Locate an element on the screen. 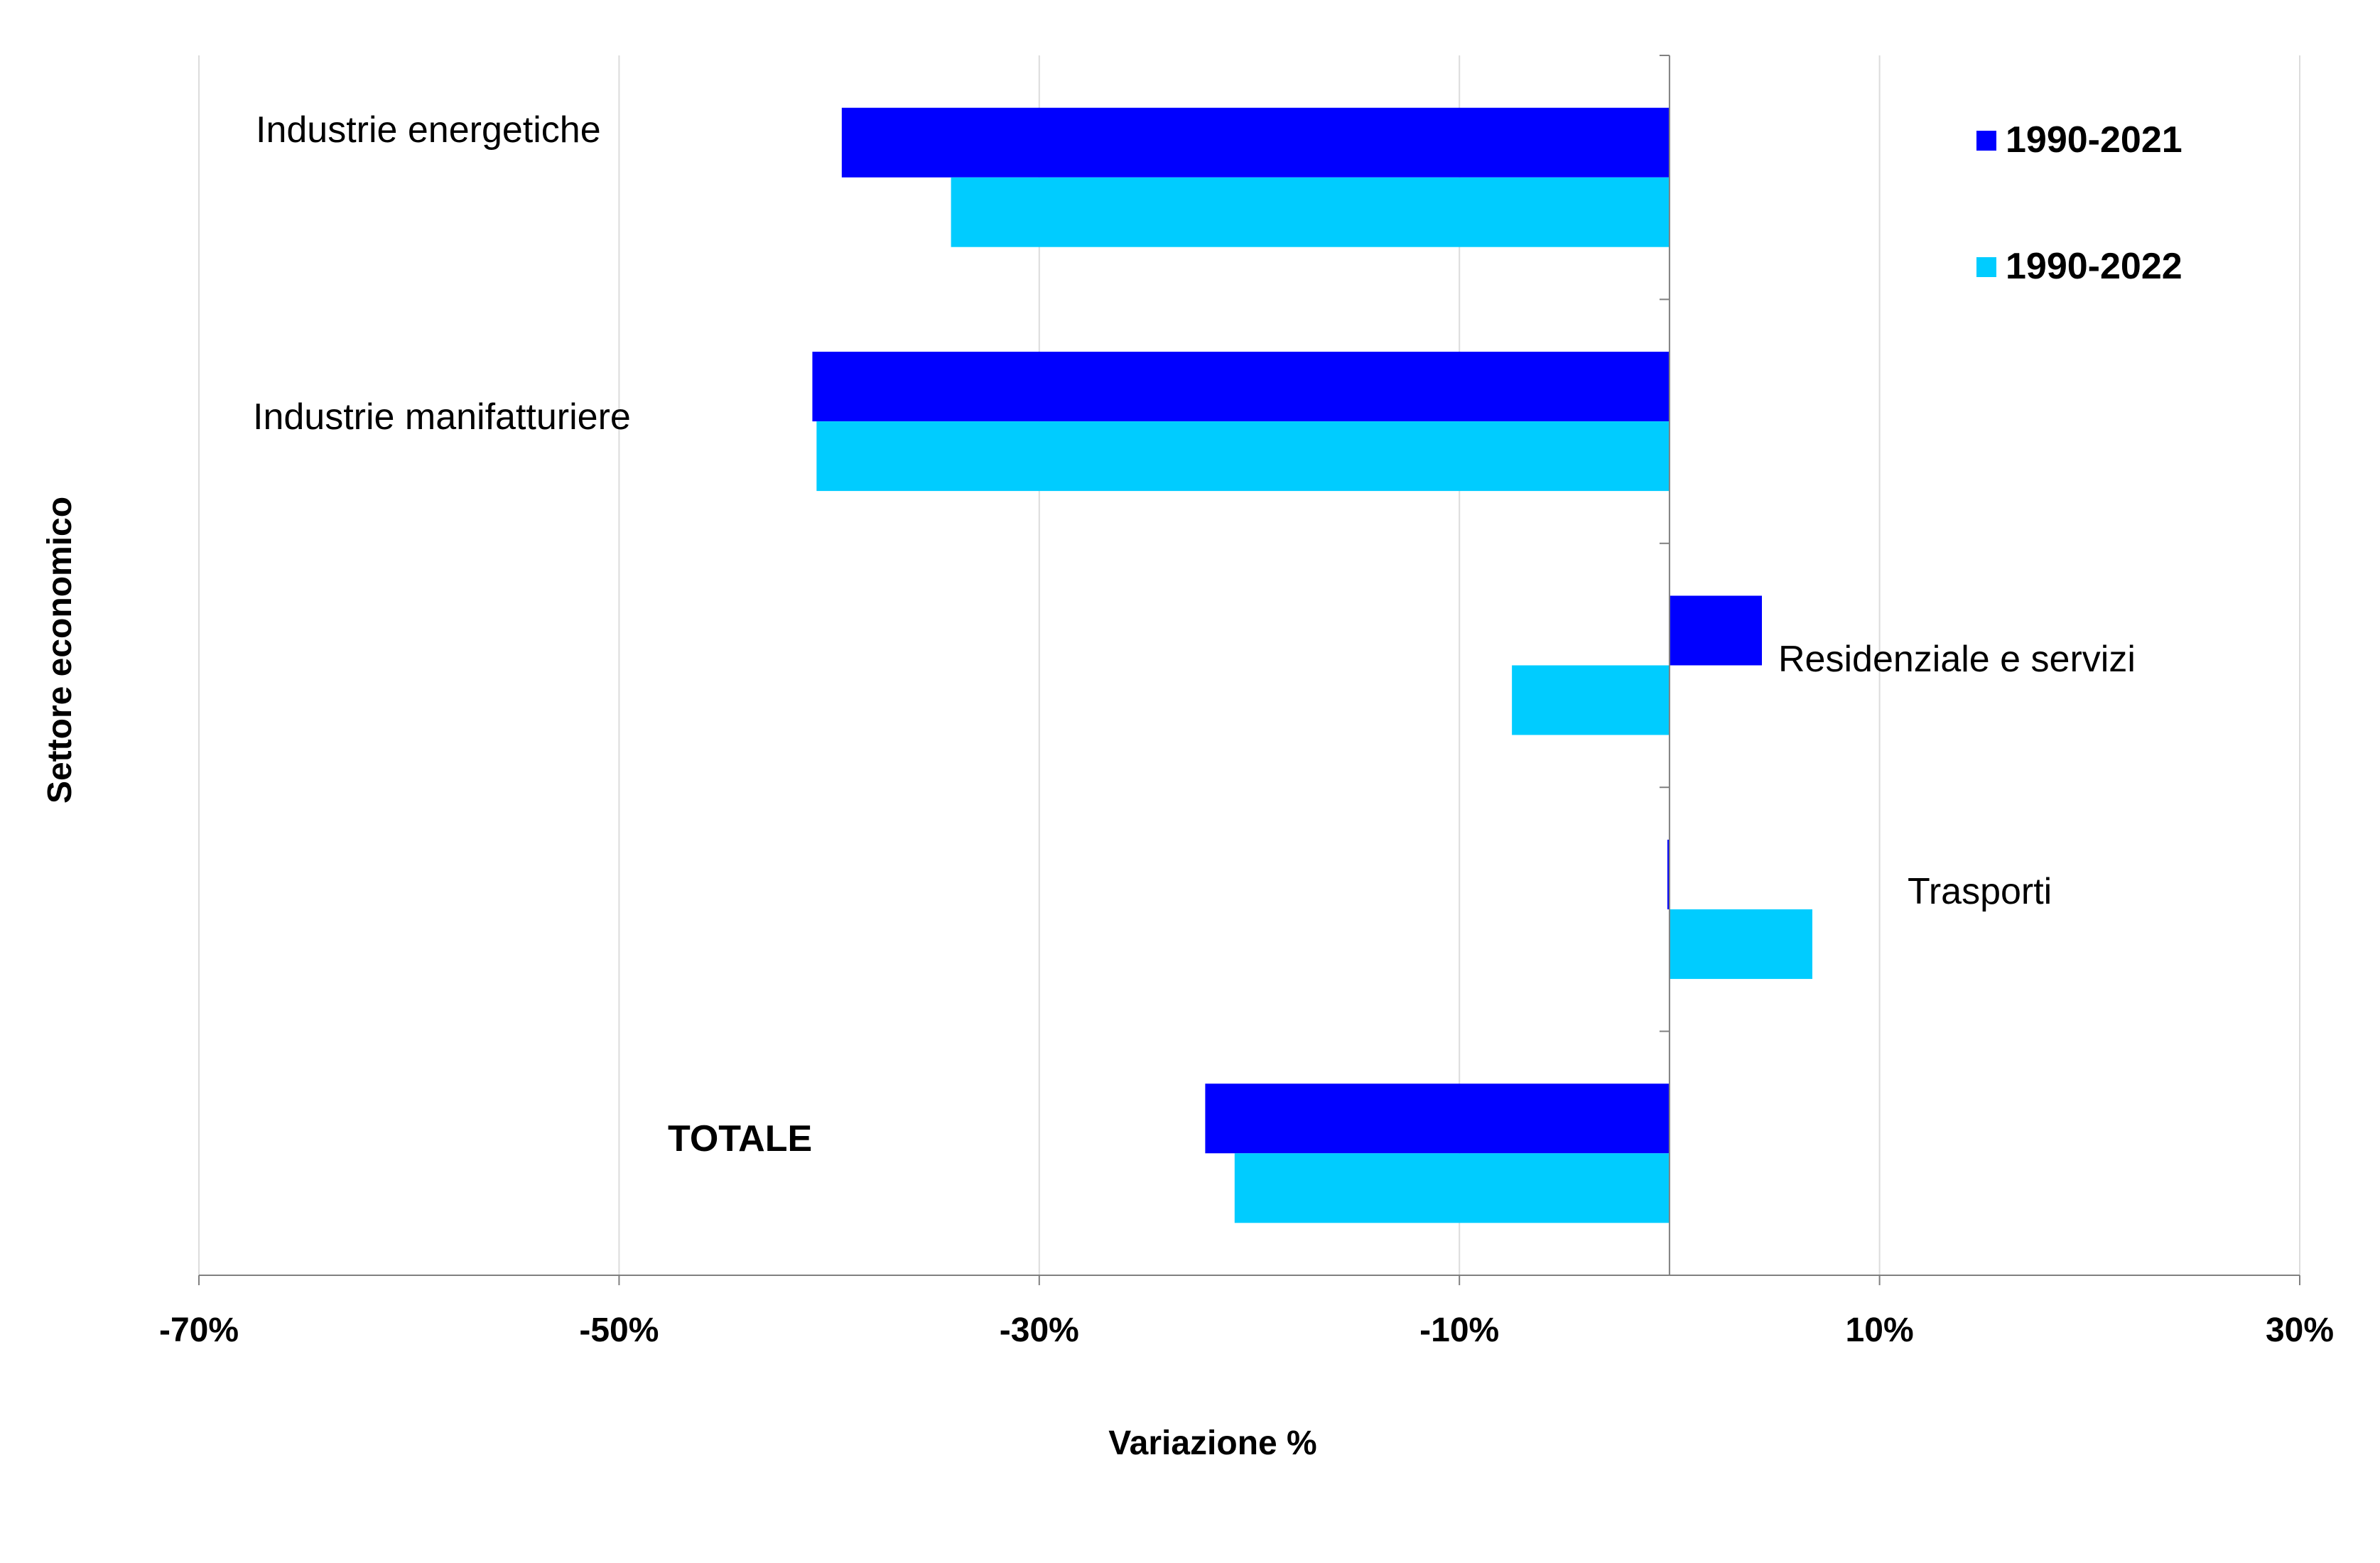 The height and width of the screenshot is (1563, 2380). legend-label: 1990-2021 is located at coordinates (2094, 140).